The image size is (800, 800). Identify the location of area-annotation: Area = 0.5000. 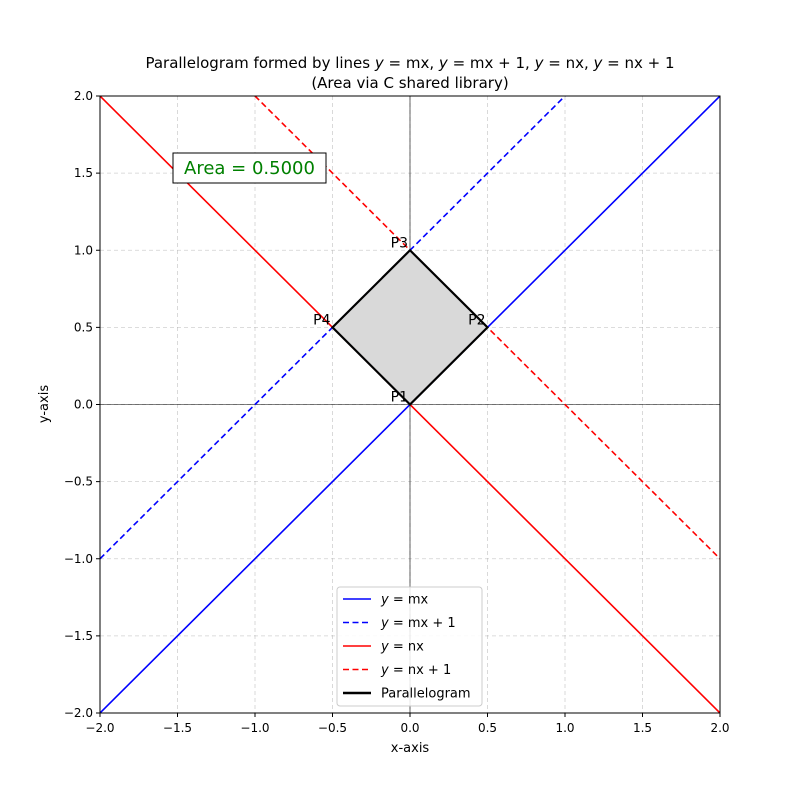
(249, 168).